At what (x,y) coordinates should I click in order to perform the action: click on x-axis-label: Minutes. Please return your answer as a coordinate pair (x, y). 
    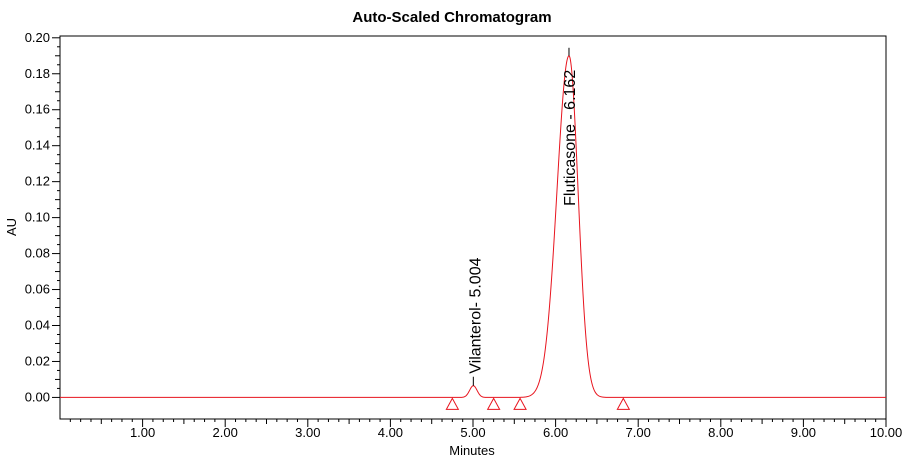
    Looking at the image, I should click on (472, 450).